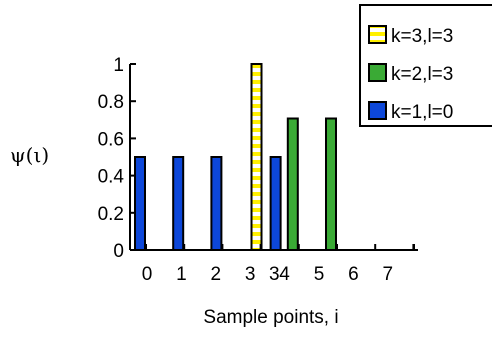  What do you see at coordinates (178, 203) in the screenshot?
I see `bar-k-1-l-0-x1` at bounding box center [178, 203].